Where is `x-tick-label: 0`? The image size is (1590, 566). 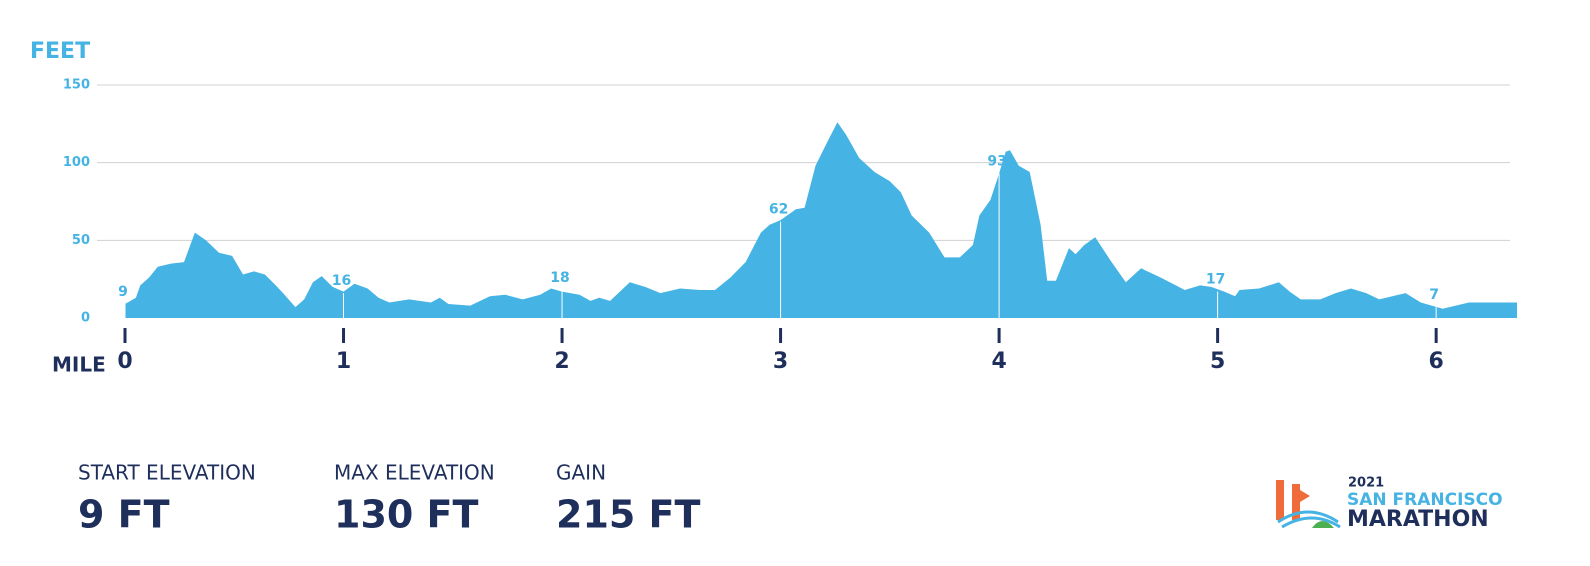 x-tick-label: 0 is located at coordinates (124, 361).